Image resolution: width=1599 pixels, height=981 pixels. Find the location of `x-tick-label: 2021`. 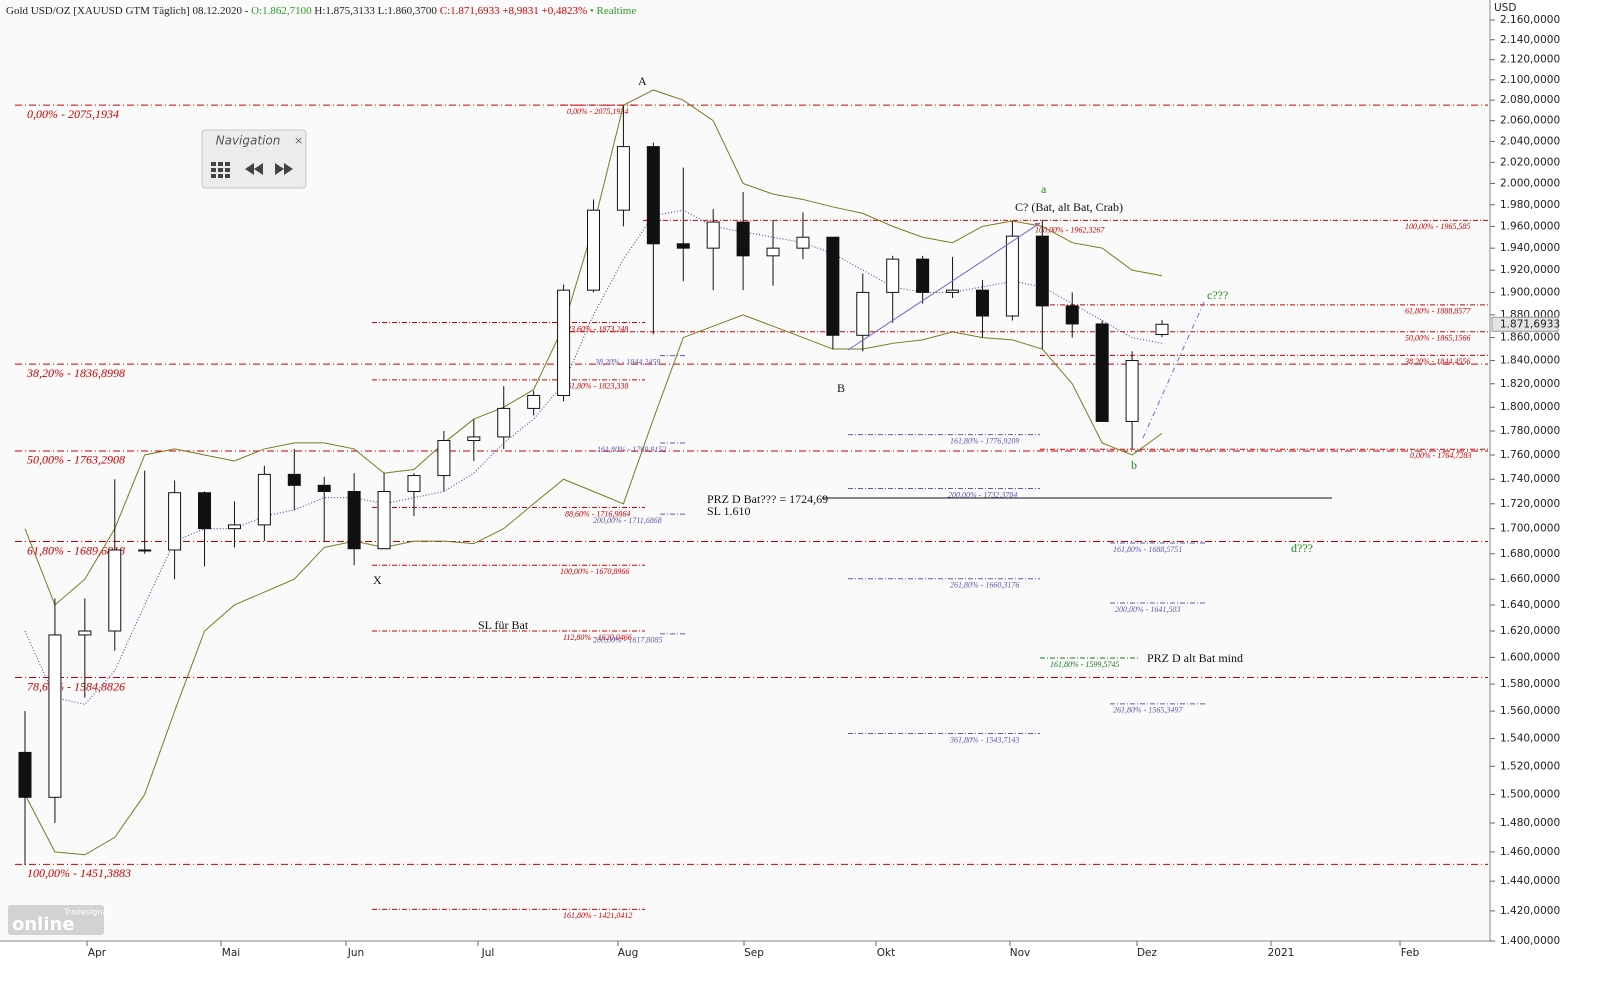

x-tick-label: 2021 is located at coordinates (1281, 953).